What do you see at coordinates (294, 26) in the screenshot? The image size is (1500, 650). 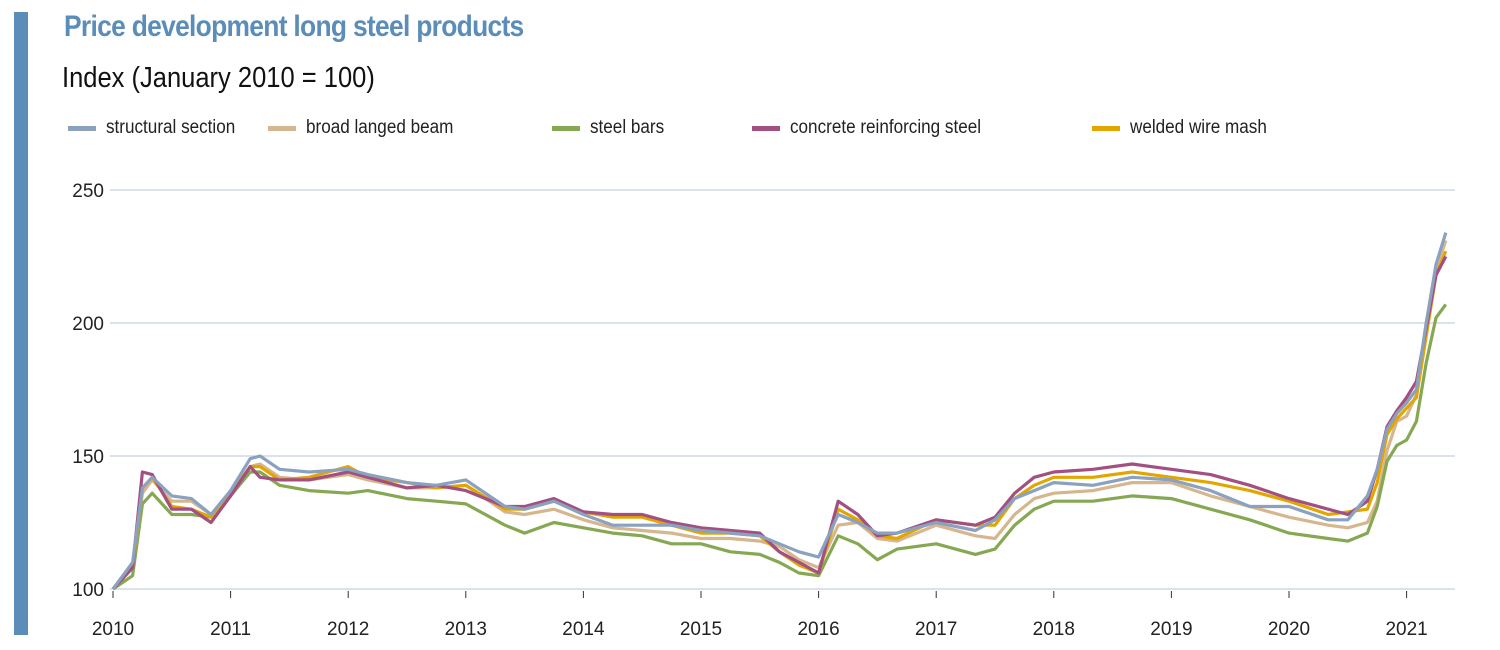 I see `chart-title: Price development long steel products` at bounding box center [294, 26].